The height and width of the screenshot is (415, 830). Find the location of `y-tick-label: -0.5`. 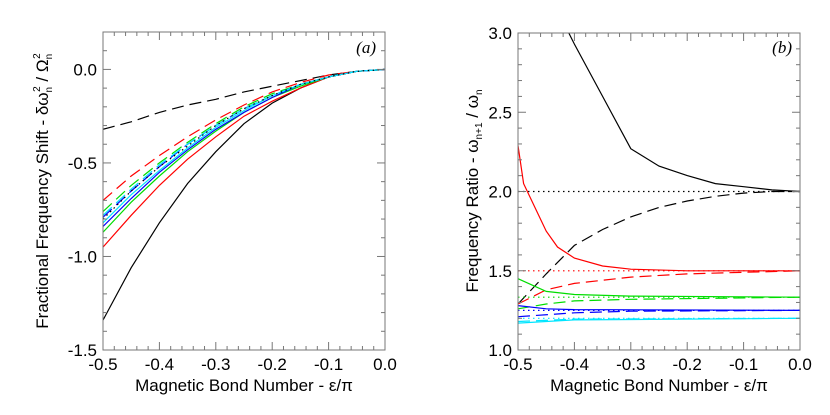

y-tick-label: -0.5 is located at coordinates (82, 163).